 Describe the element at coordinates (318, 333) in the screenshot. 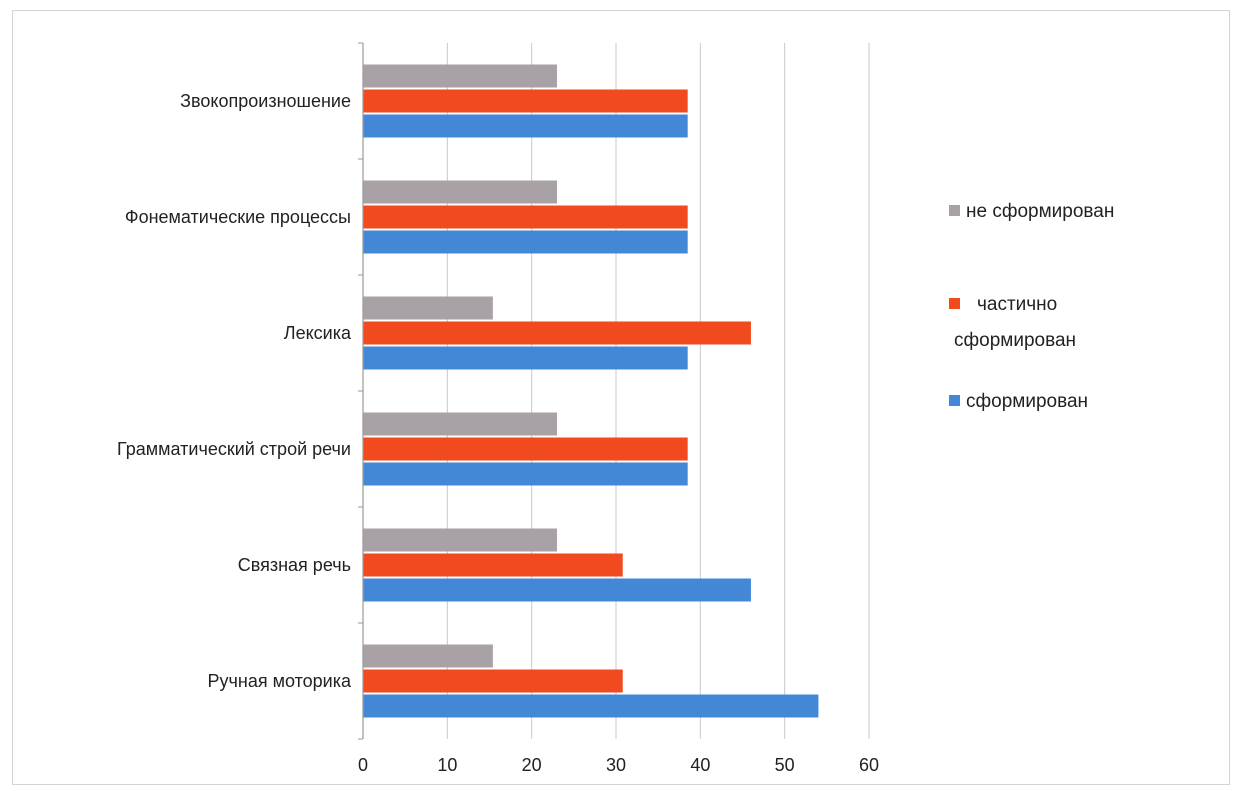

I see `category-label: Лексика` at that location.